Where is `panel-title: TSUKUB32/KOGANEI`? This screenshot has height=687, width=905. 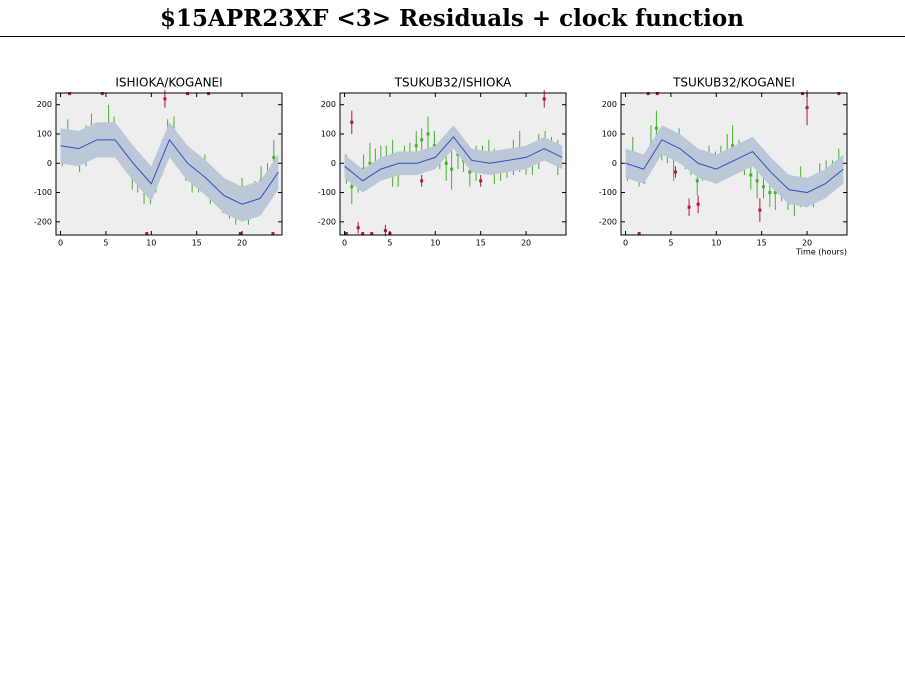
panel-title: TSUKUB32/KOGANEI is located at coordinates (733, 83).